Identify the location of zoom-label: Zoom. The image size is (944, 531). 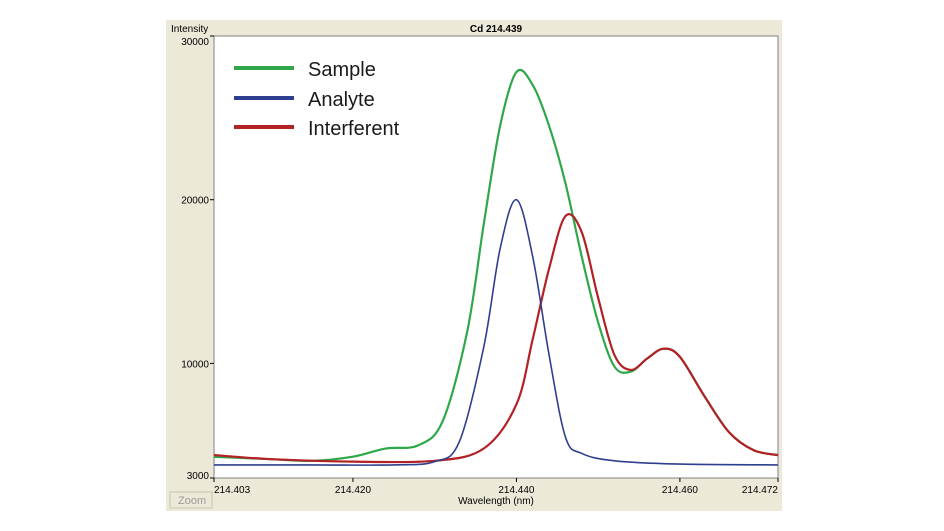
(192, 501).